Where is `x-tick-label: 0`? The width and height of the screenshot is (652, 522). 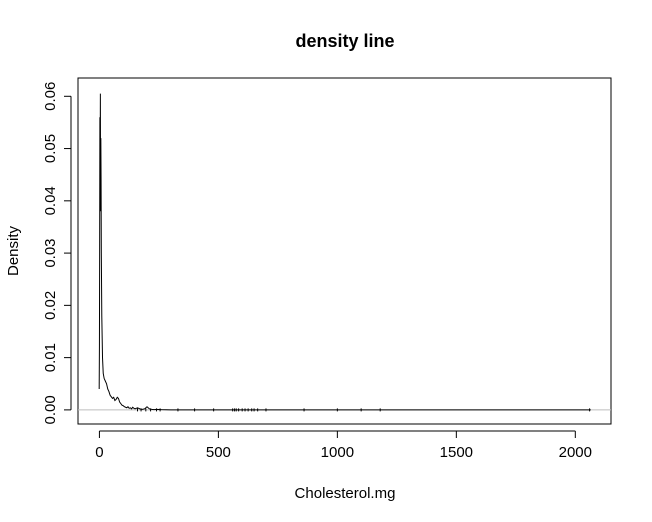 x-tick-label: 0 is located at coordinates (99, 452).